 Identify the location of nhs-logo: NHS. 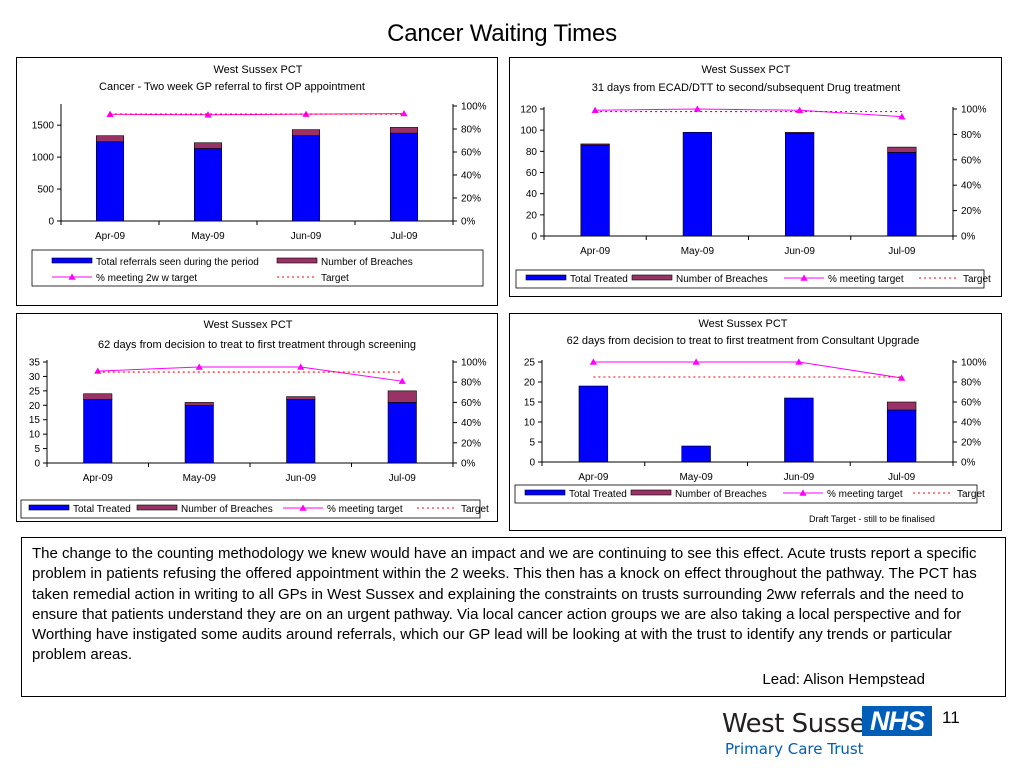
(897, 721).